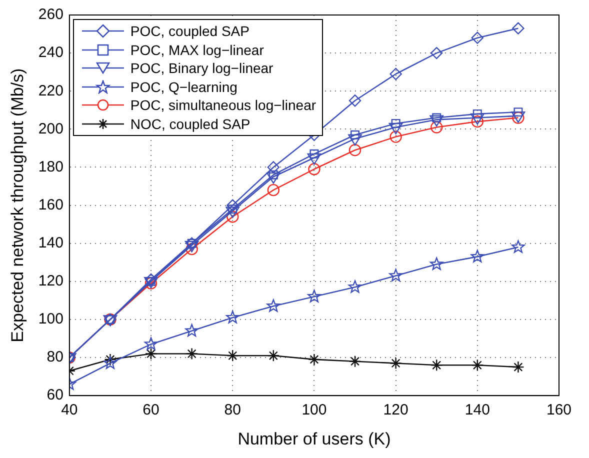 This screenshot has width=589, height=458. What do you see at coordinates (55, 357) in the screenshot?
I see `y-tick-label: 80` at bounding box center [55, 357].